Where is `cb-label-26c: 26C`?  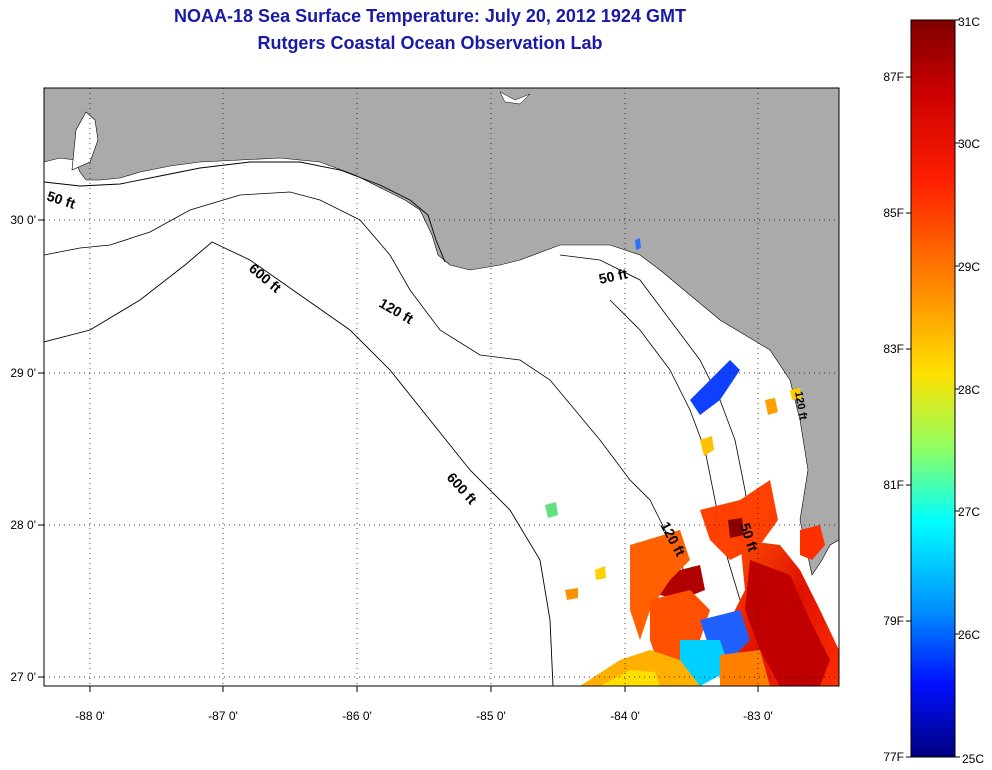
cb-label-26c: 26C is located at coordinates (969, 635).